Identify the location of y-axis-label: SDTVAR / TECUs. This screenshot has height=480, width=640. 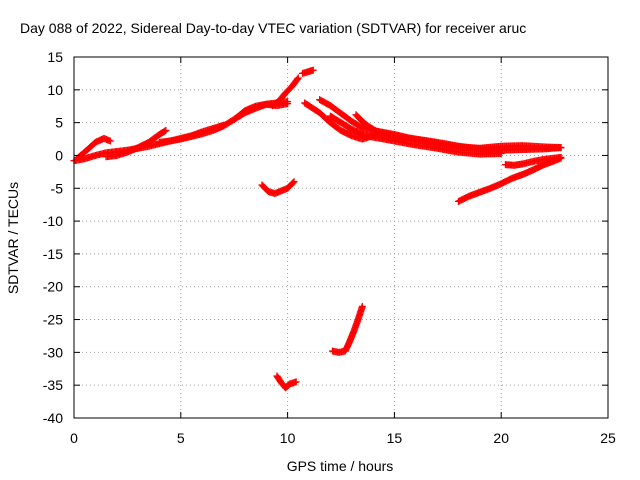
(13, 238).